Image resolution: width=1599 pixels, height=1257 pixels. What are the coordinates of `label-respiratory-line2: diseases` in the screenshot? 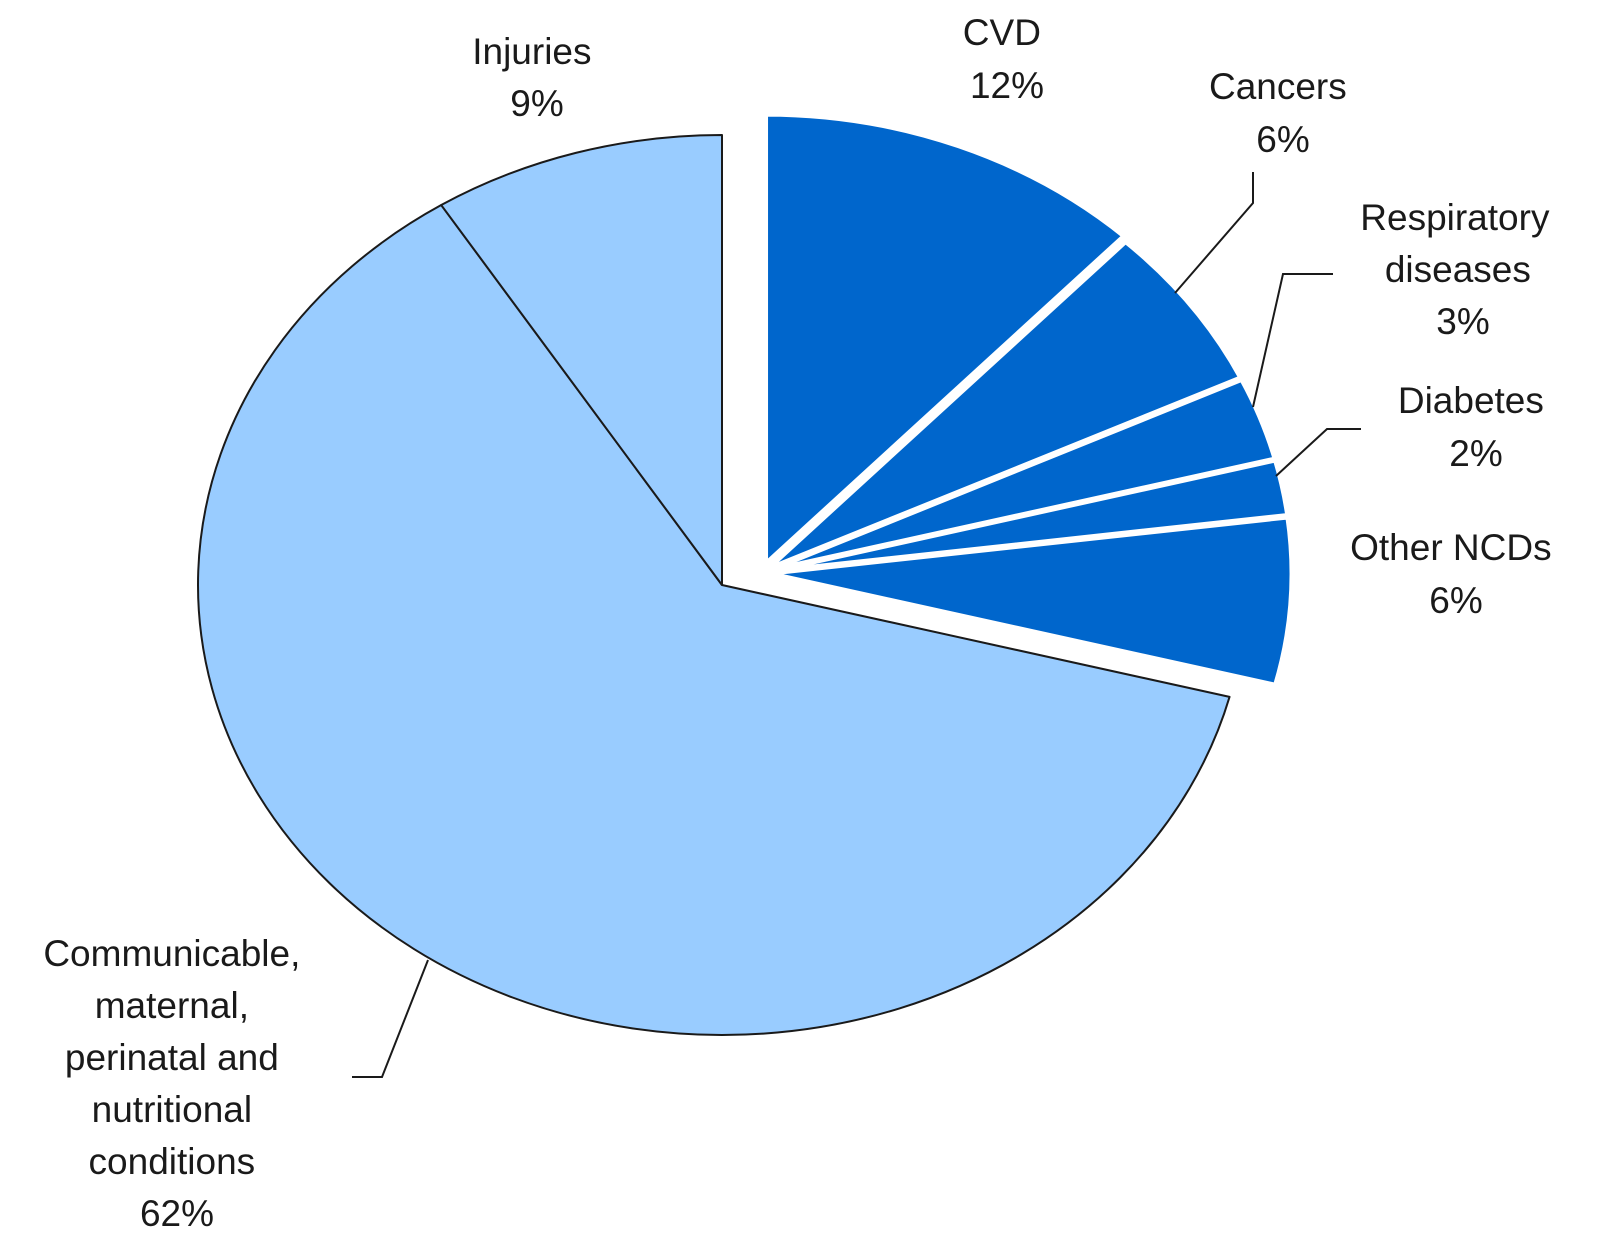 It's located at (1458, 269).